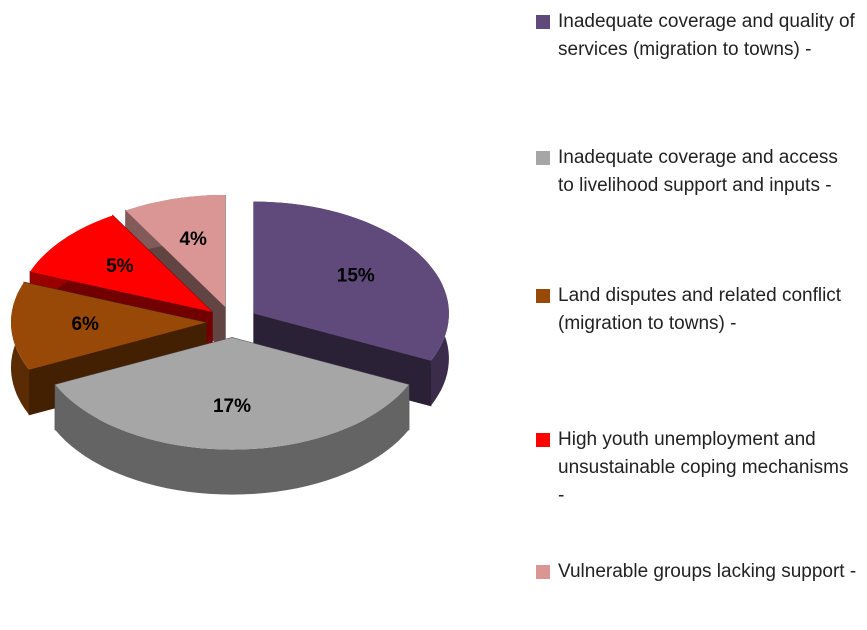  I want to click on data-label: 6%, so click(85, 324).